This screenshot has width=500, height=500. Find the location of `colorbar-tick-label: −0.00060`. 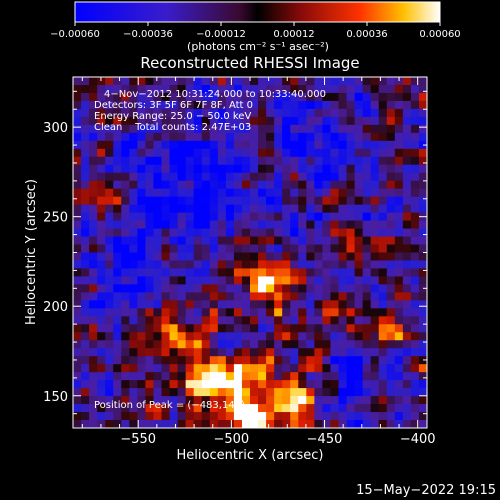

colorbar-tick-label: −0.00060 is located at coordinates (75, 34).